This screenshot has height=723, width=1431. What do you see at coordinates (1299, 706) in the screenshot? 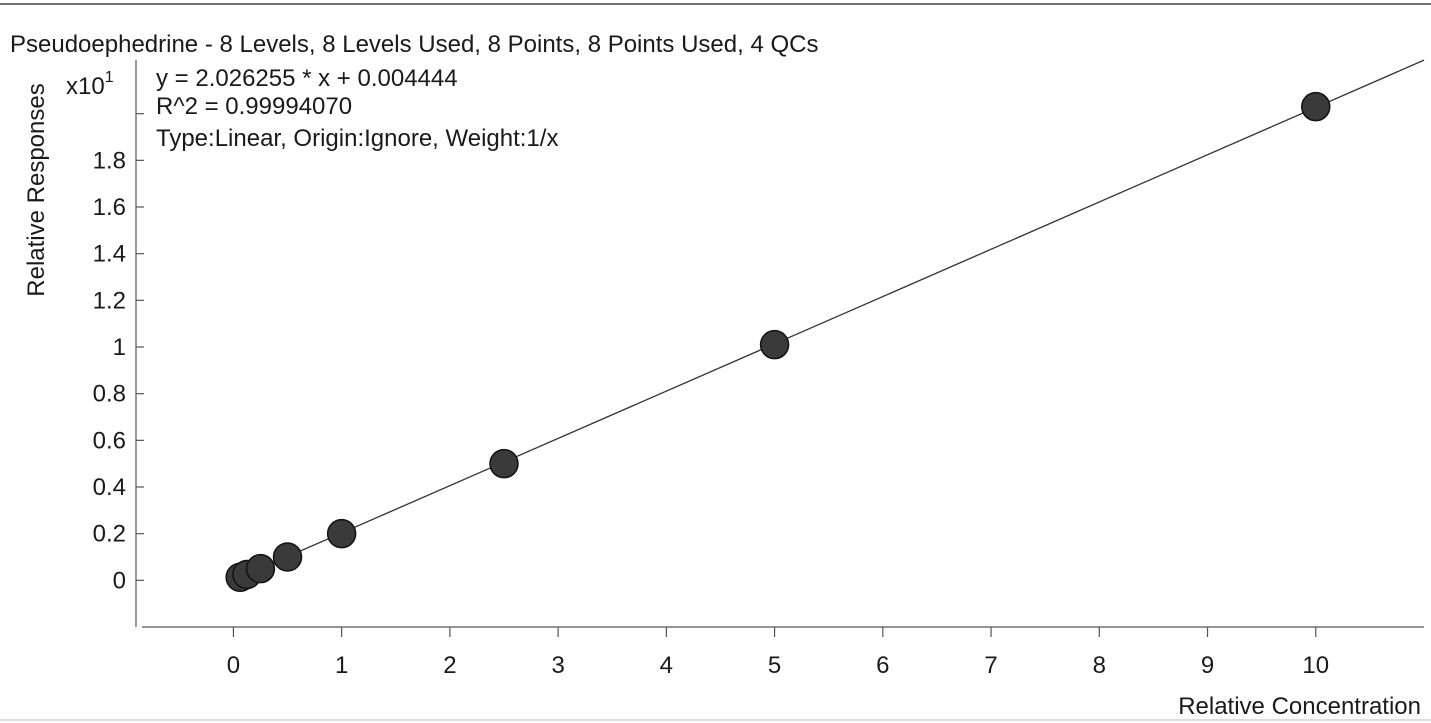
I see `x-axis-label: Relative Concentration` at bounding box center [1299, 706].